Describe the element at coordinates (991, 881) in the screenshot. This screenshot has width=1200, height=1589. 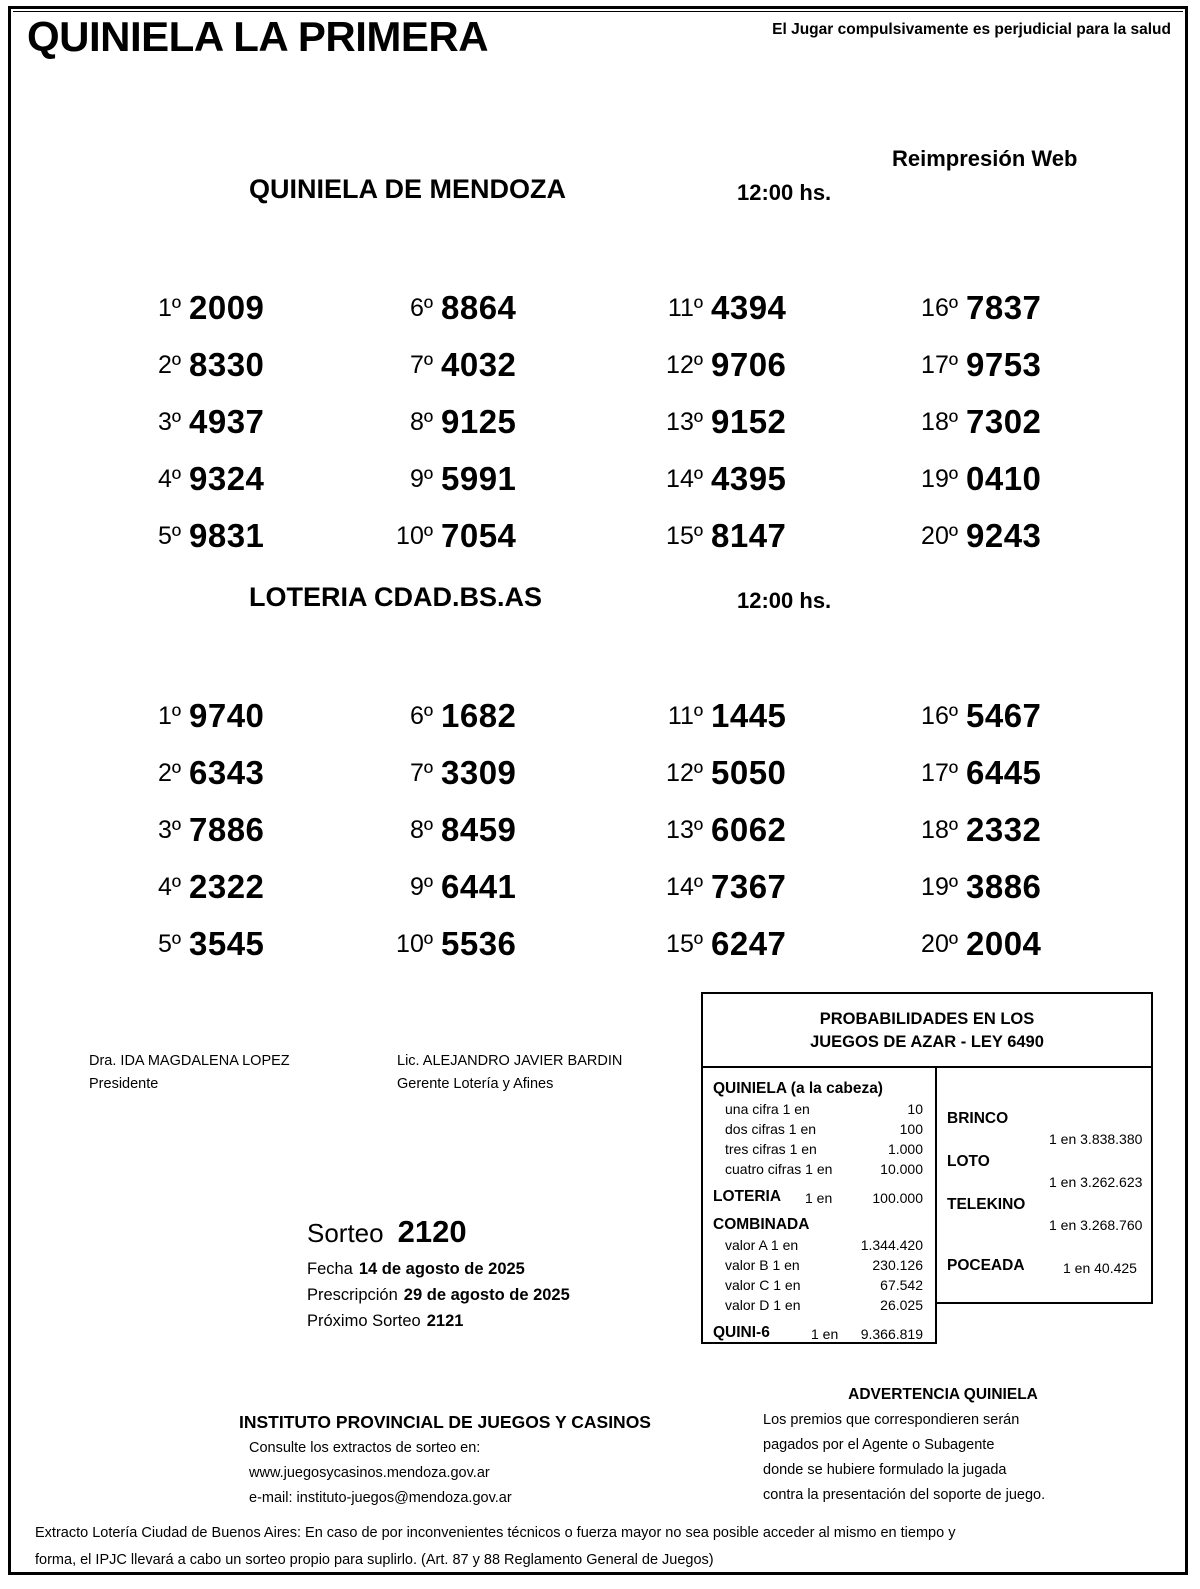
I see `result-row: 19º 3886` at that location.